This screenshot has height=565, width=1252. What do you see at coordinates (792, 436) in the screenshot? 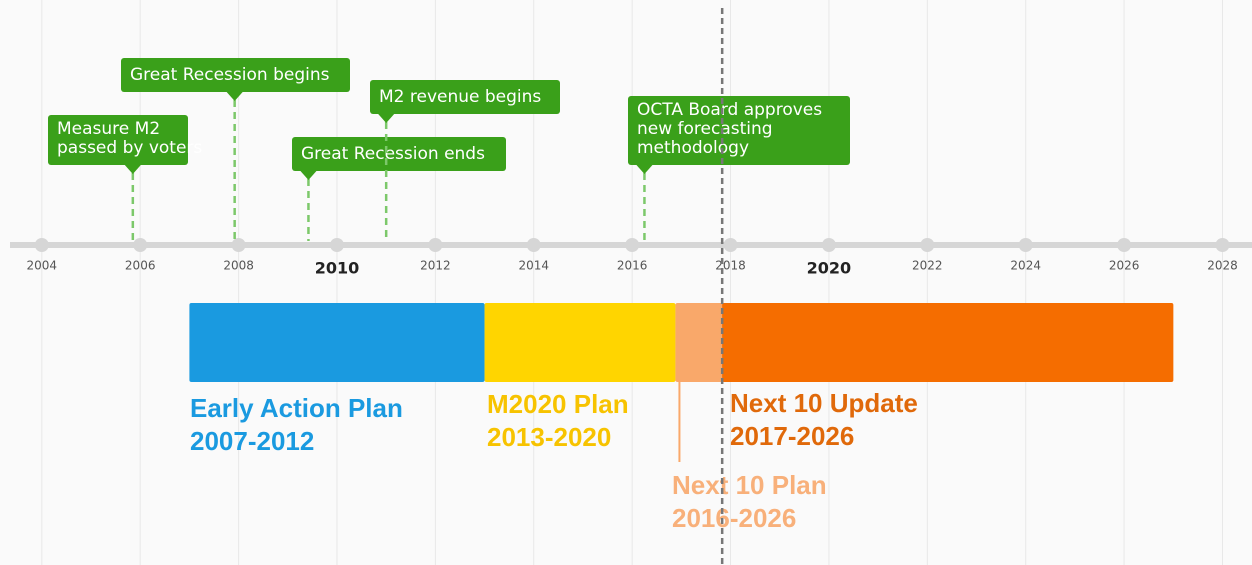
I see `period-range: 2017-2026` at bounding box center [792, 436].